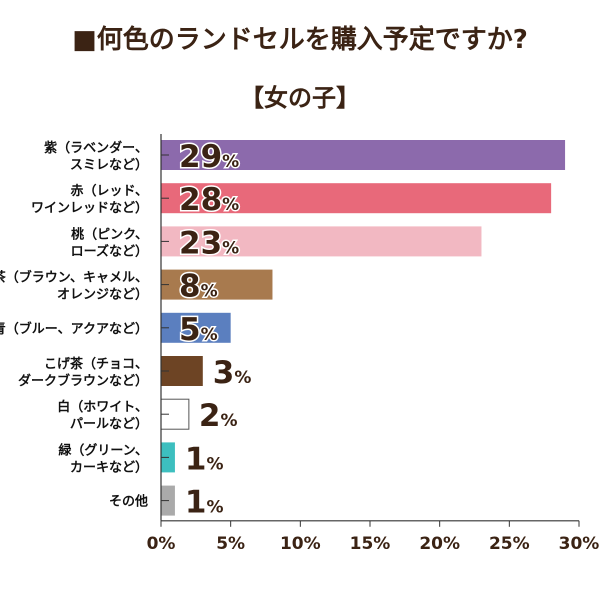 The height and width of the screenshot is (603, 600). What do you see at coordinates (579, 544) in the screenshot?
I see `x-tick-label: 30%` at bounding box center [579, 544].